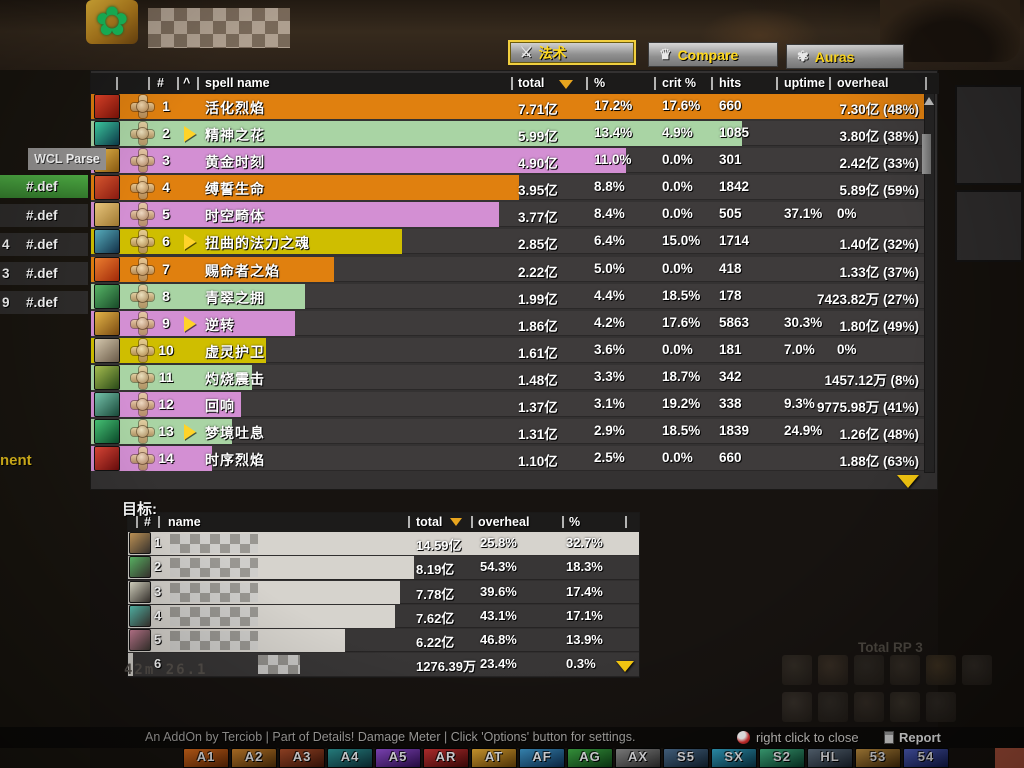  I want to click on action-button-A3: A3, so click(302, 758).